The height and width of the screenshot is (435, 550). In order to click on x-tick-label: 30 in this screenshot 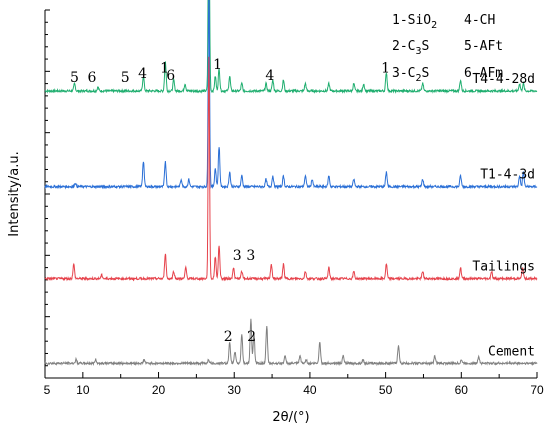, I will do `click(235, 390)`.